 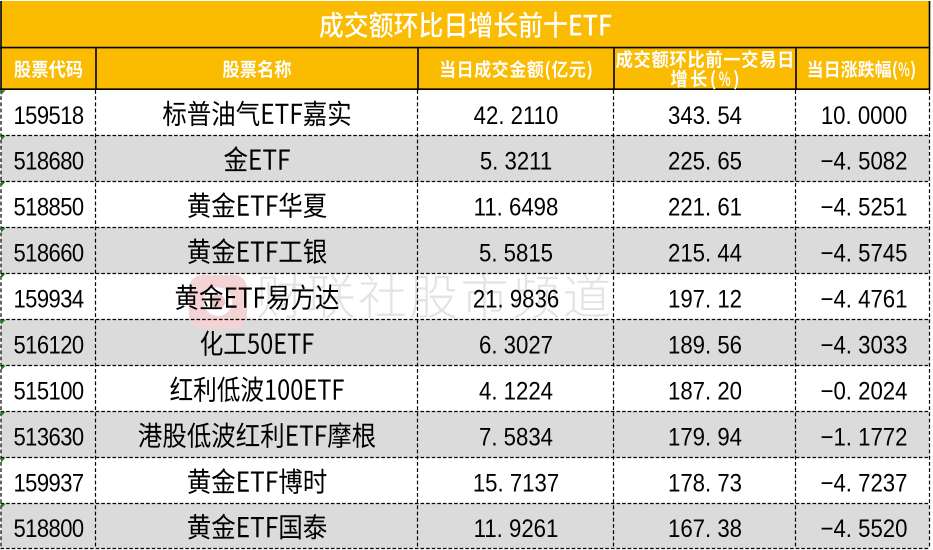 What do you see at coordinates (48, 207) in the screenshot?
I see `svg-text: 518850` at bounding box center [48, 207].